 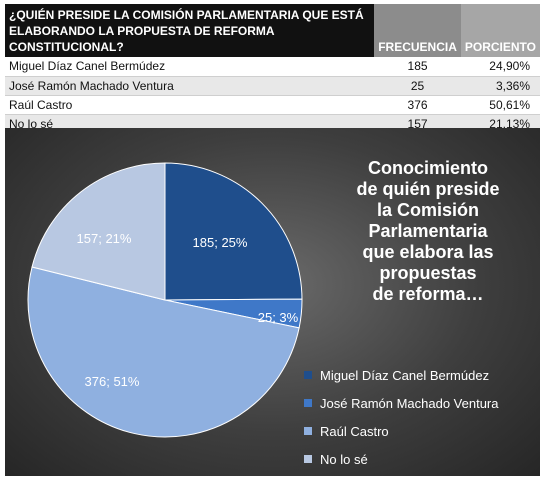 What do you see at coordinates (500, 86) in the screenshot?
I see `row-porciento: 3,36%` at bounding box center [500, 86].